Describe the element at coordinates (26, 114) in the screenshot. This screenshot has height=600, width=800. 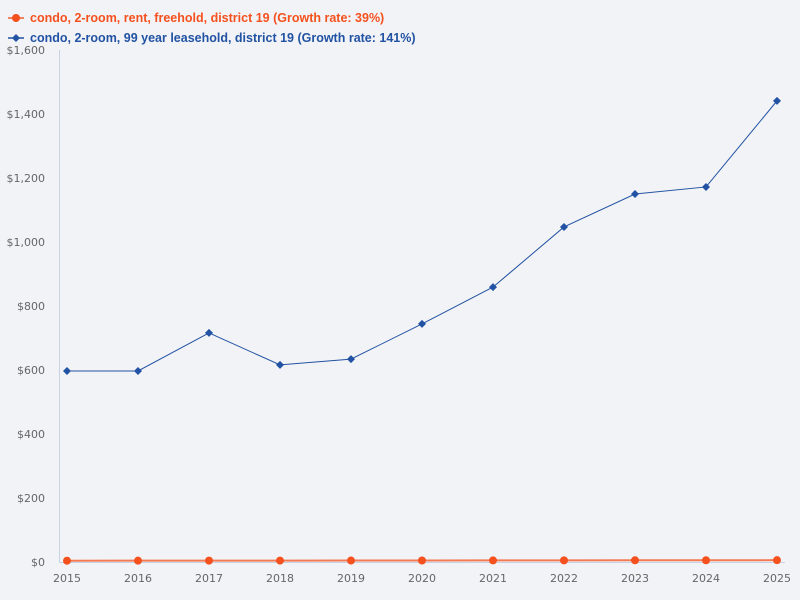
I see `y-tick-label: $1,400` at that location.